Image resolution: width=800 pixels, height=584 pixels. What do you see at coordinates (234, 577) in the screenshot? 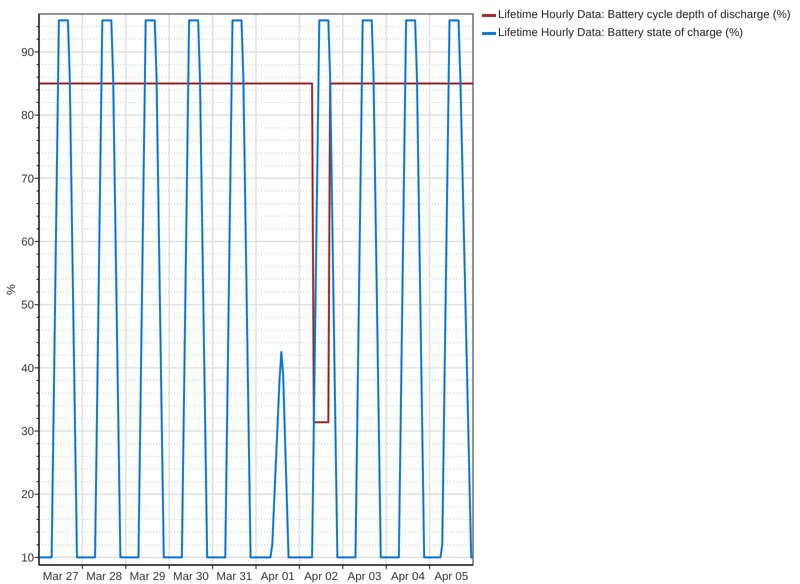
I see `x-tick-label: Mar 31` at bounding box center [234, 577].